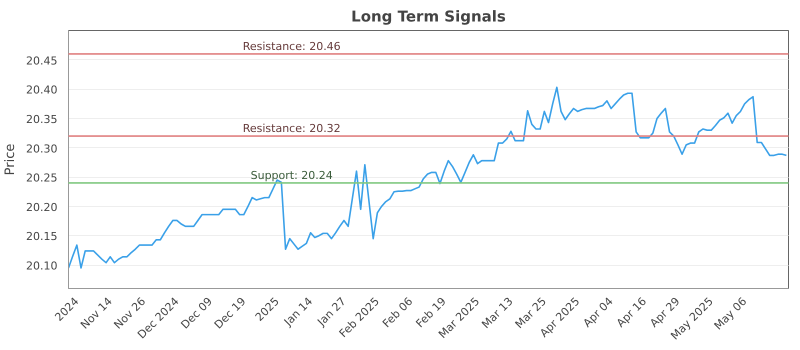 Image resolution: width=800 pixels, height=350 pixels. What do you see at coordinates (42, 119) in the screenshot?
I see `y-tick-label: 20.35` at bounding box center [42, 119].